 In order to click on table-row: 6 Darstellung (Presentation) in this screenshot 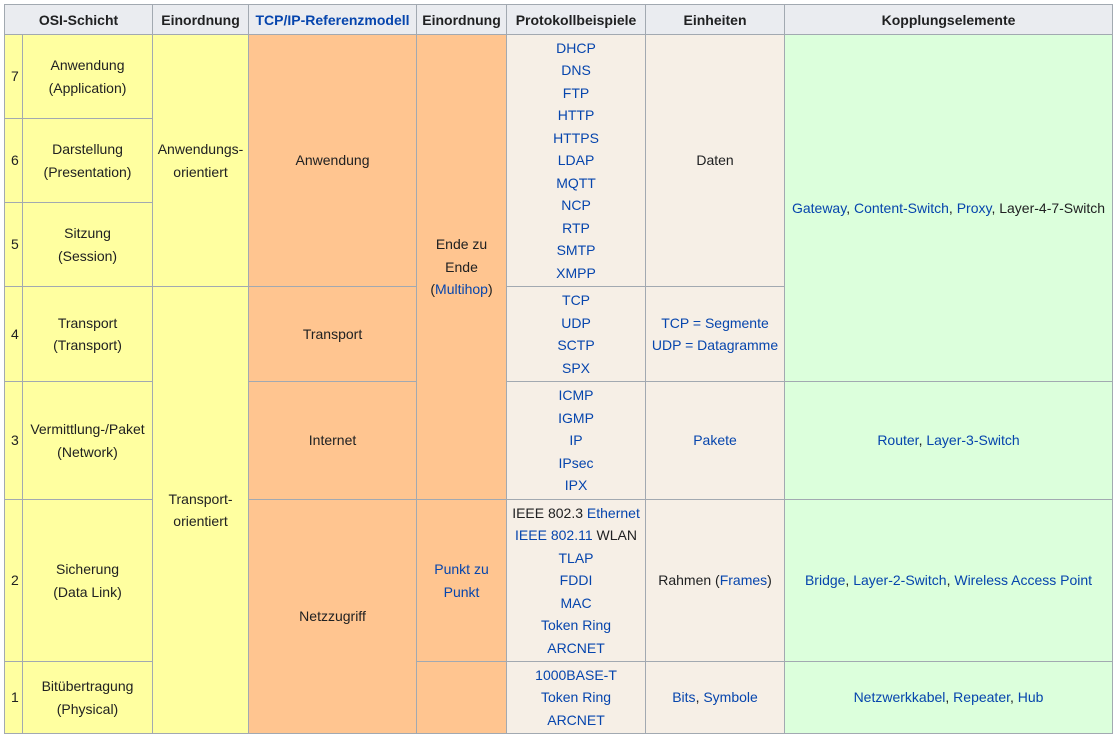, I will do `click(558, 160)`.